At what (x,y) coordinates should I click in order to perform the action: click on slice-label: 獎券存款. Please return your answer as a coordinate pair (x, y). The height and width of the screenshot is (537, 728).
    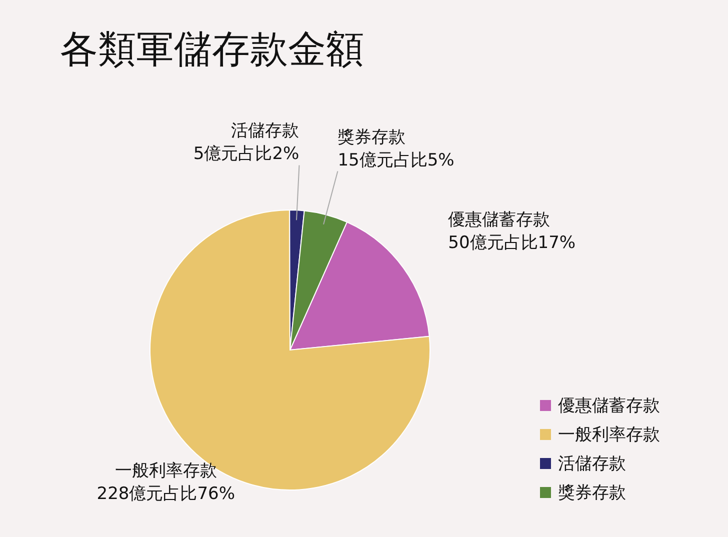
    Looking at the image, I should click on (372, 137).